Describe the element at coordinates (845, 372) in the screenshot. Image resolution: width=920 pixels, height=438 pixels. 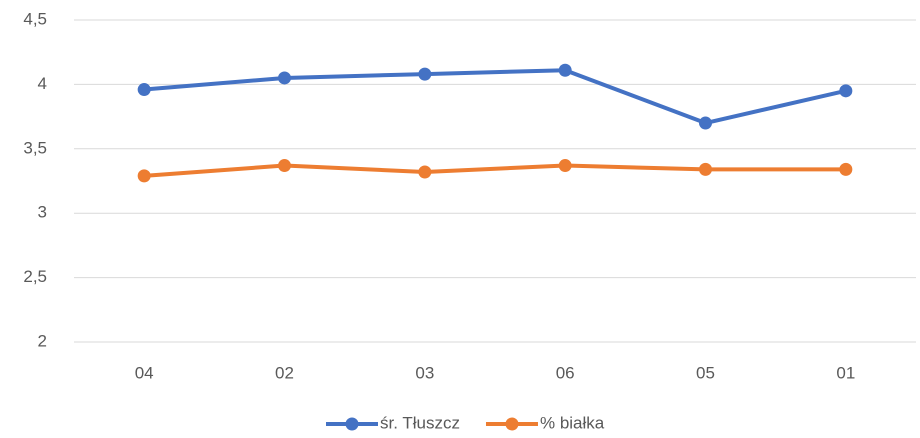
I see `x-tick-label: 01` at that location.